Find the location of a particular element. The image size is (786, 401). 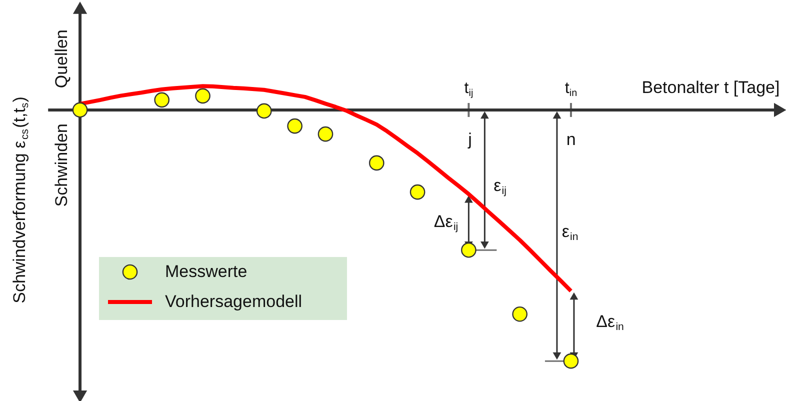

y-axis-title: Schwindverformung εcs(t,ts) is located at coordinates (21, 200).